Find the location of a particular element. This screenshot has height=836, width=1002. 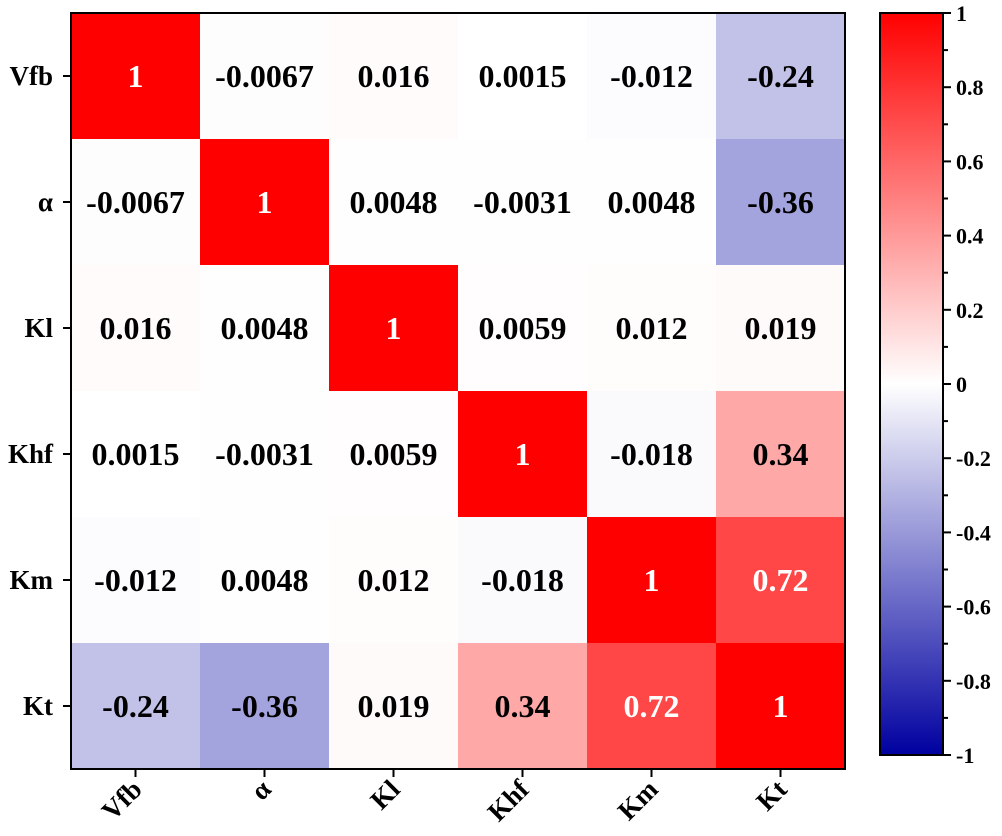

row-label: Vfb is located at coordinates (31, 76).